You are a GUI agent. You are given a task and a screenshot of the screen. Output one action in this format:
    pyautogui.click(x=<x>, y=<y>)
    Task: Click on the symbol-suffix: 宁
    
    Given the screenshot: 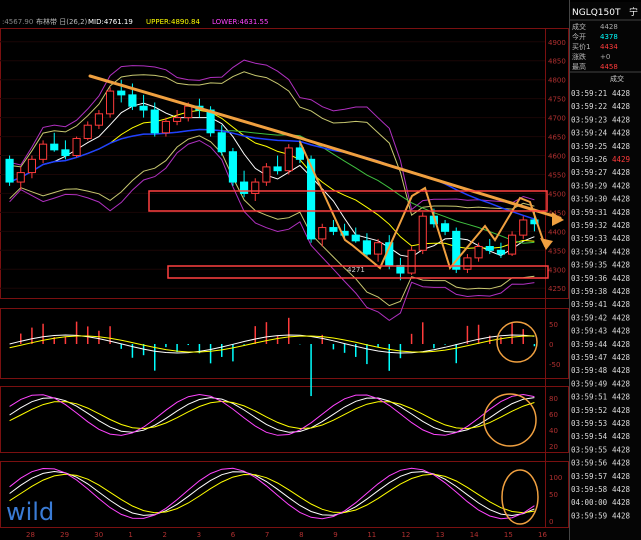 What is the action you would take?
    pyautogui.click(x=633, y=12)
    